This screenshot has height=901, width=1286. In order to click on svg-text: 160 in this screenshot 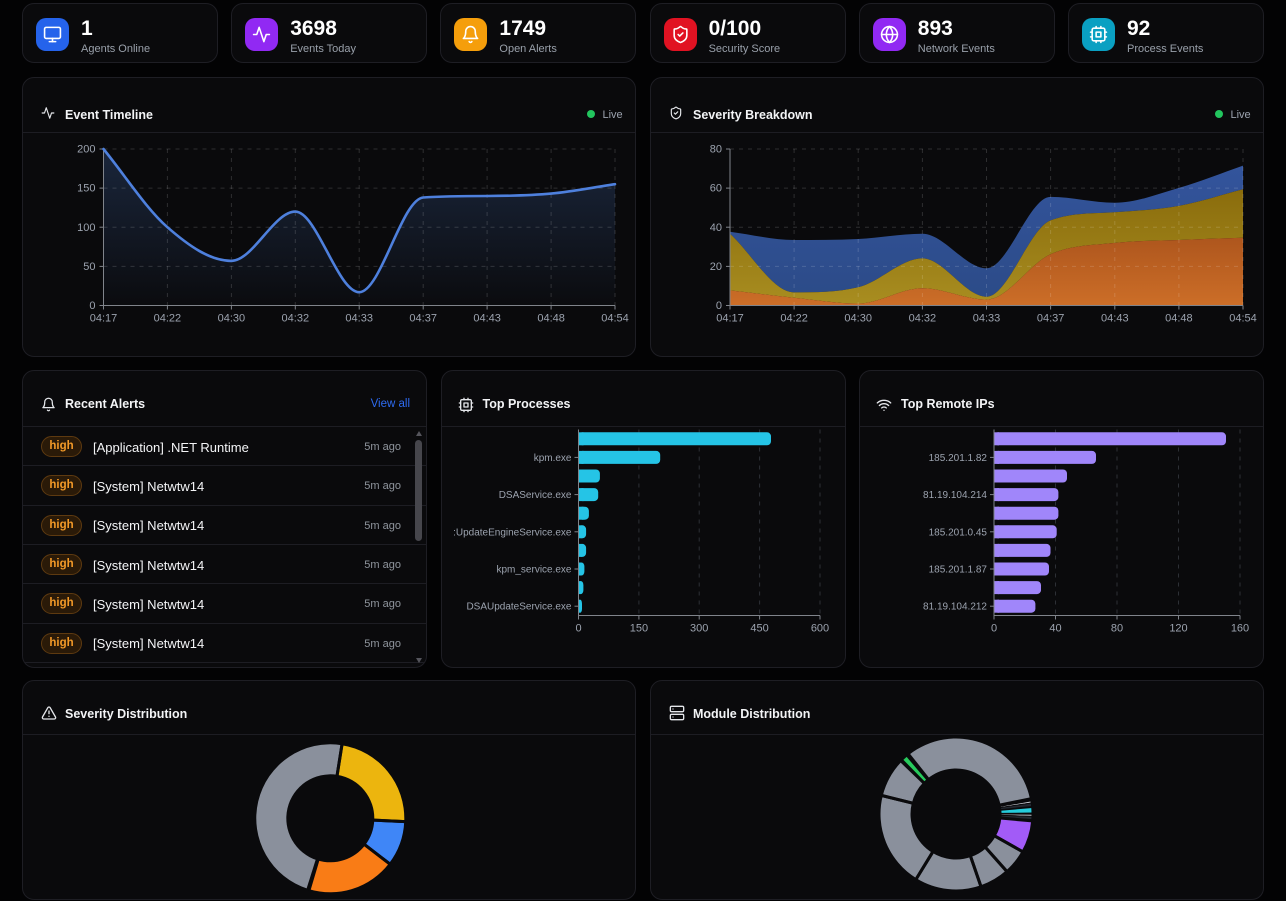, I will do `click(1240, 628)`.